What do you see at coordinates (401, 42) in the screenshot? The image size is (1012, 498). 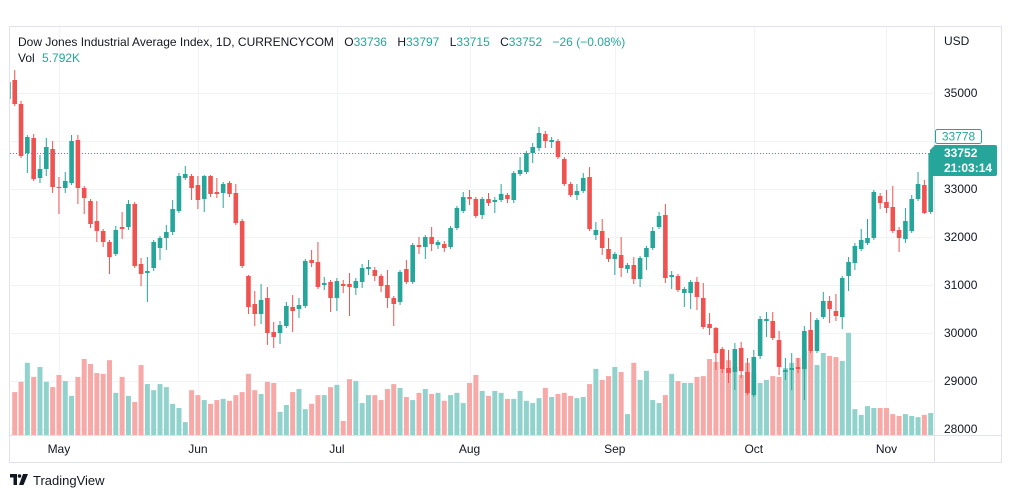 I see `high-label: H` at bounding box center [401, 42].